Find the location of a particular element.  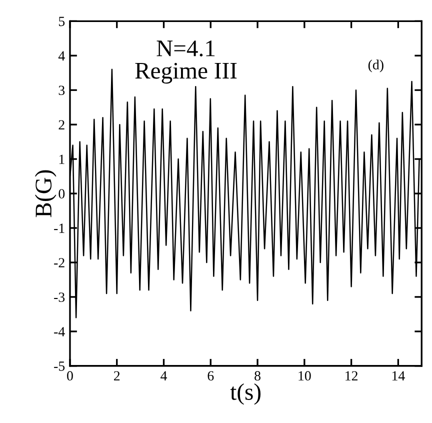

annotation: N=4.1 is located at coordinates (185, 48).